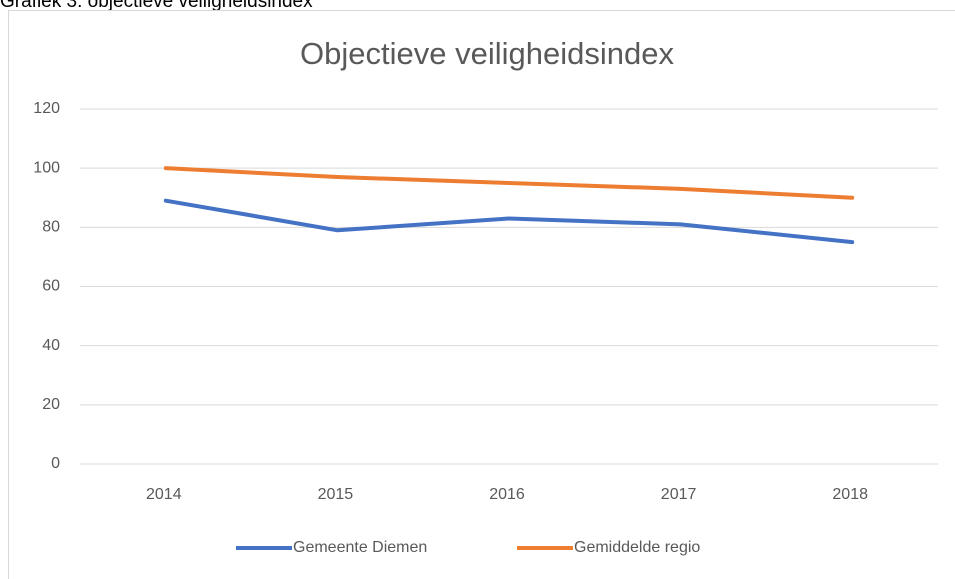 This screenshot has height=579, width=955. I want to click on x-tick-label: 2015, so click(336, 494).